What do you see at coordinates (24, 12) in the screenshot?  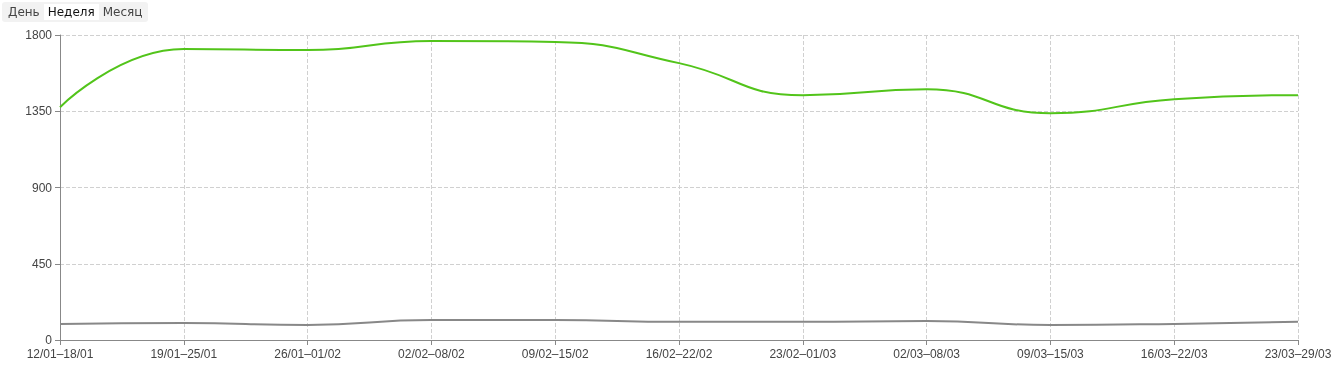 I see `text: День` at bounding box center [24, 12].